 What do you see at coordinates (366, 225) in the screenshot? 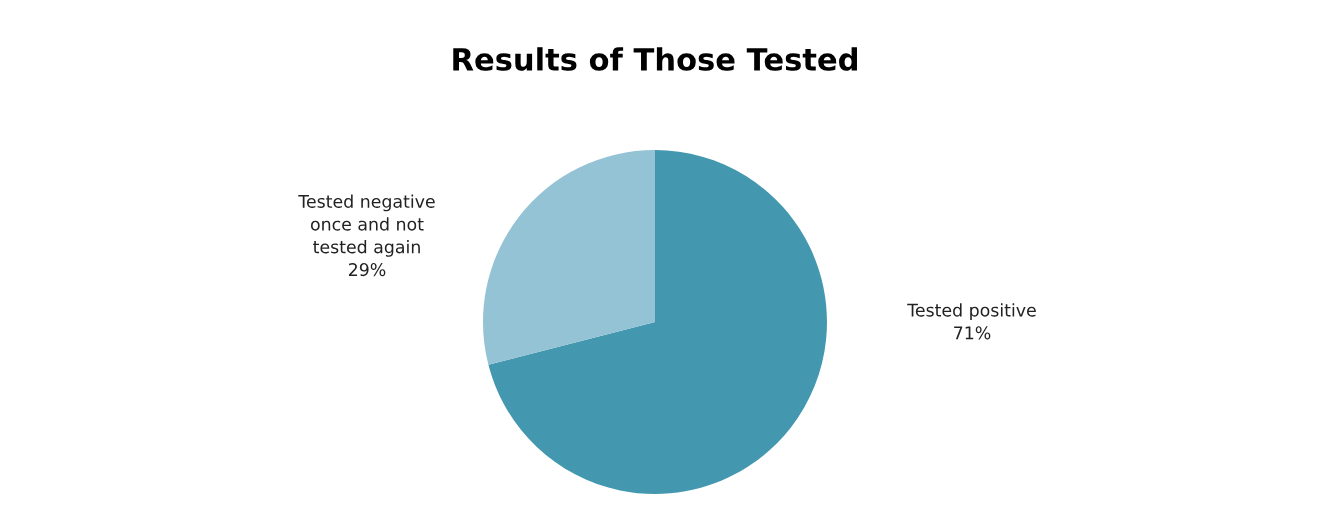
I see `slice-label: Tested negative once and not tested again` at bounding box center [366, 225].